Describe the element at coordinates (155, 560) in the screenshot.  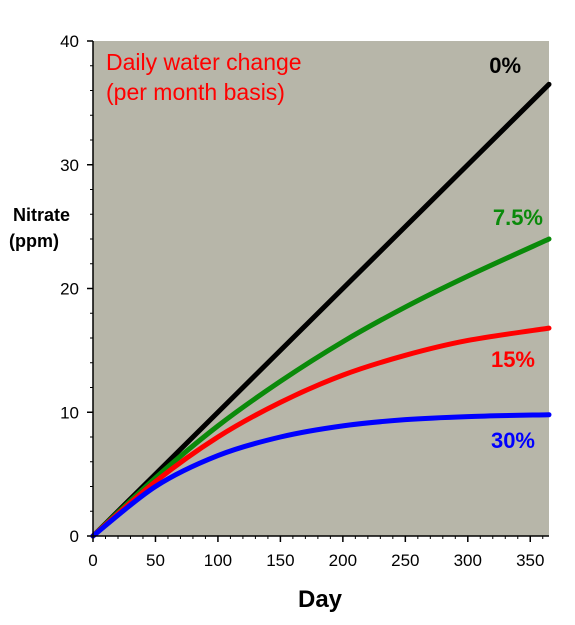
I see `x-tick-label: 50` at that location.